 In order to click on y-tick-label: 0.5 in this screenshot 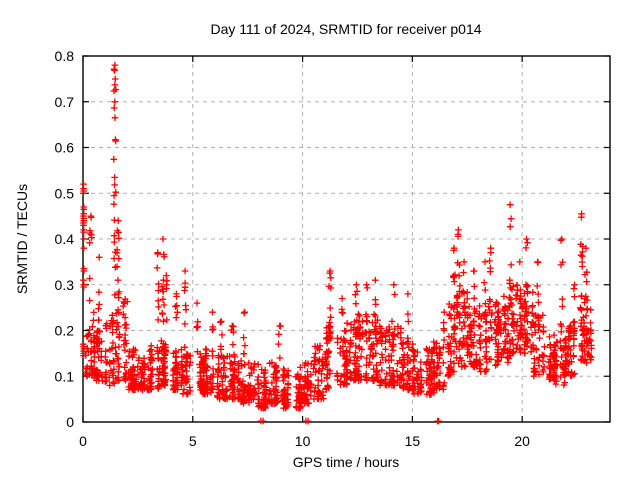, I will do `click(65, 193)`.